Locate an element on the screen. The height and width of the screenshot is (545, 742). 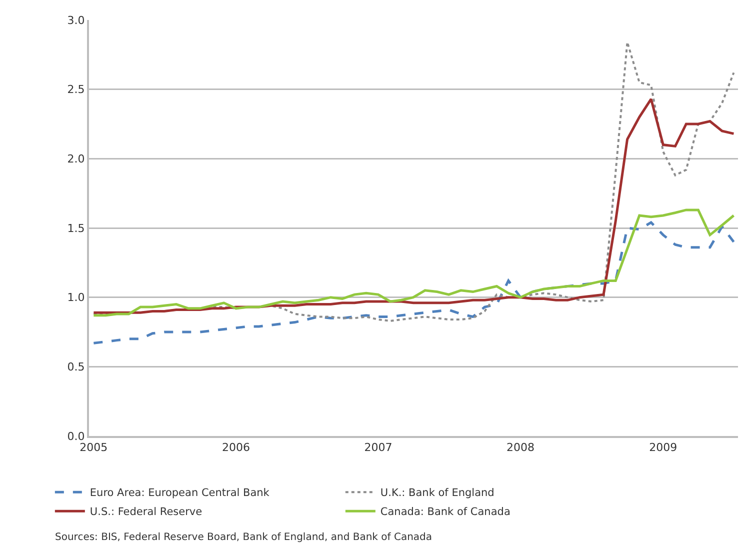
y-tick-label: 0.5 is located at coordinates (76, 367).